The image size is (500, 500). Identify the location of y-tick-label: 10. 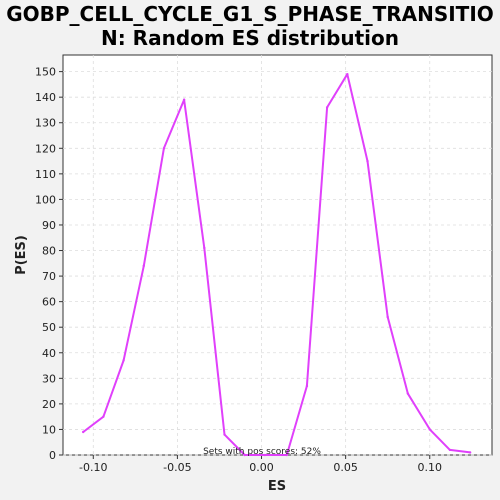
(49, 429).